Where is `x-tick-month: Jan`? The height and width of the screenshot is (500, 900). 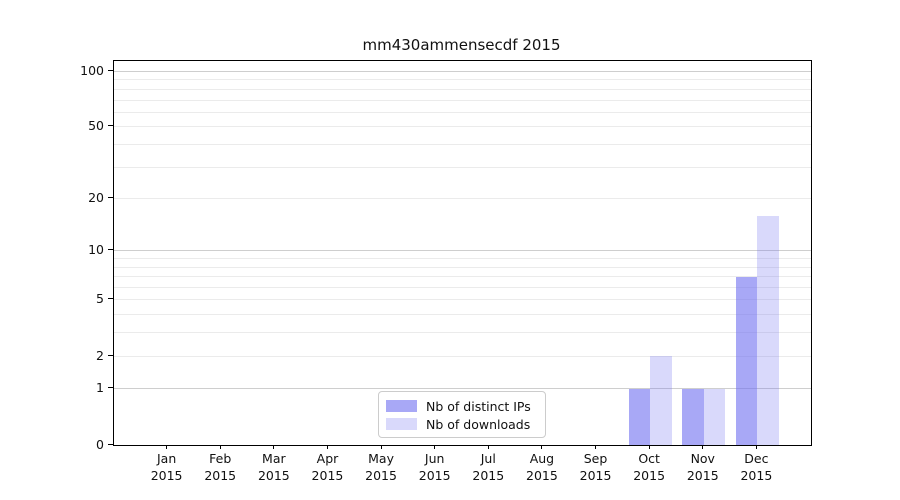
x-tick-month: Jan is located at coordinates (166, 458).